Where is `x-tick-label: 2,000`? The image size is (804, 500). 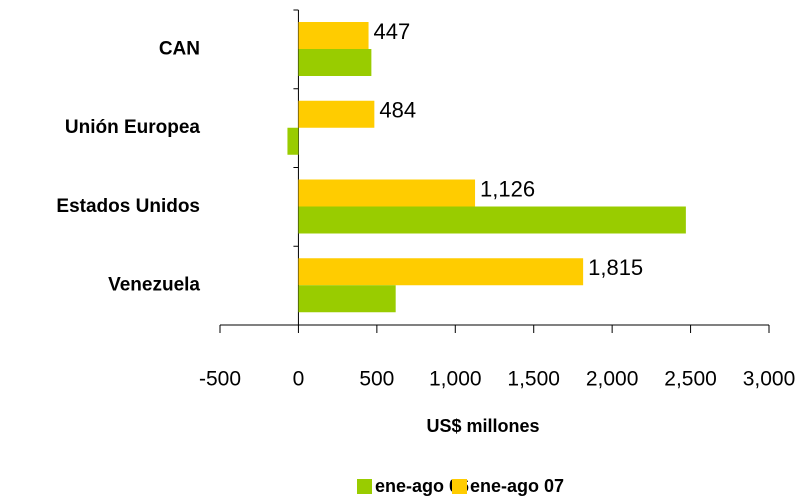
x-tick-label: 2,000 is located at coordinates (612, 379).